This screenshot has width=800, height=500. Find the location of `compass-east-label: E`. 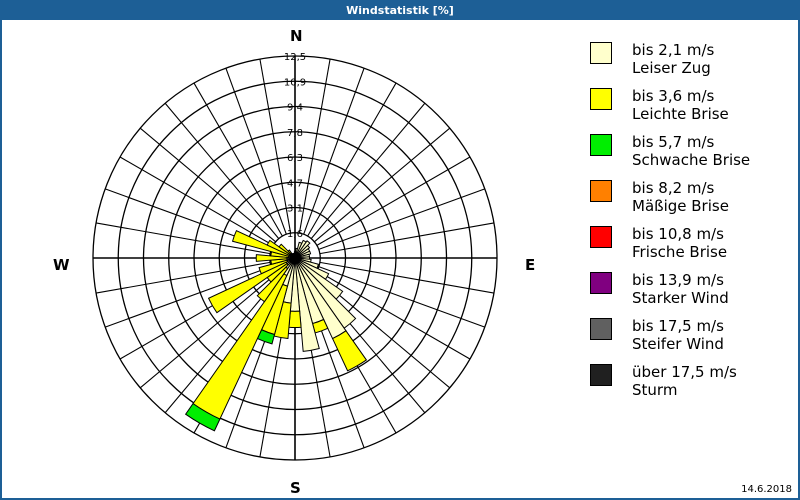

compass-east-label: E is located at coordinates (530, 265).